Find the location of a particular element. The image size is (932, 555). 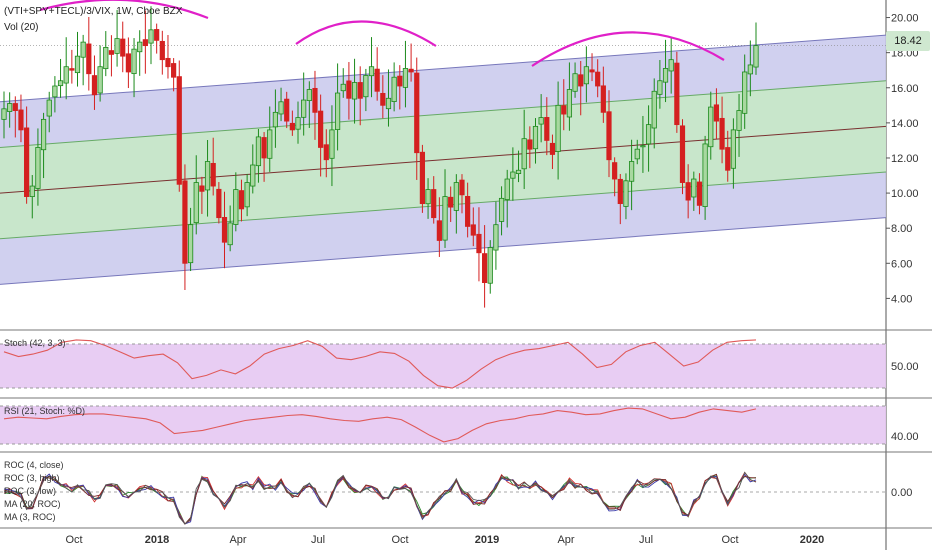

rsi-line is located at coordinates (380, 425).